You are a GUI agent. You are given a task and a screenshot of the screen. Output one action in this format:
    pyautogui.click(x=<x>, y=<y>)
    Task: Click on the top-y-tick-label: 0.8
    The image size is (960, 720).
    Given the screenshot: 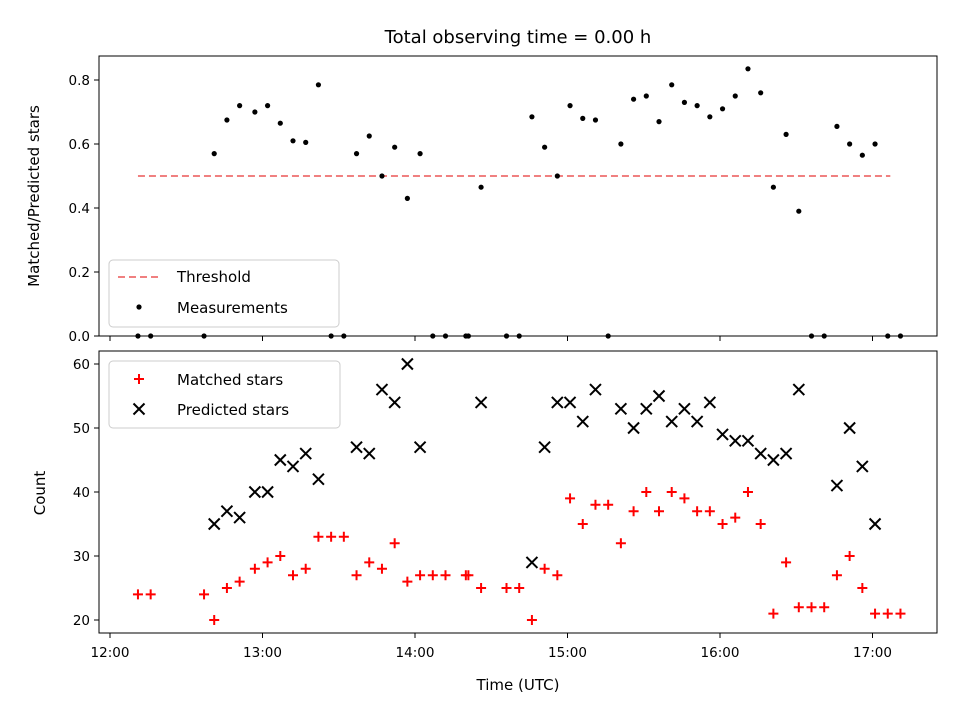 What is the action you would take?
    pyautogui.click(x=79, y=81)
    